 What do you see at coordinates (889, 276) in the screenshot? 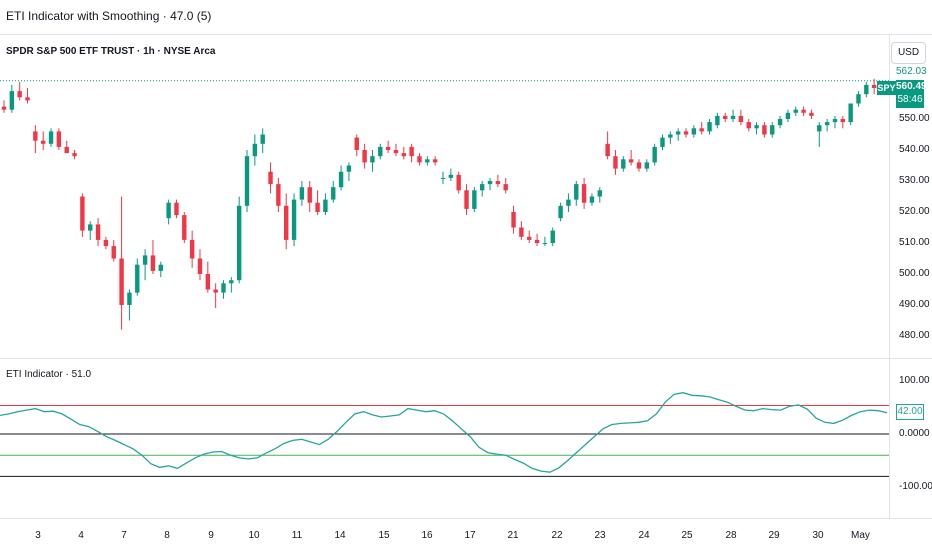
I see `price-axis-divider` at bounding box center [889, 276].